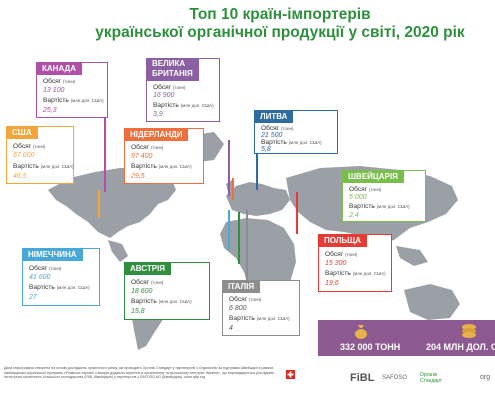 Image resolution: width=495 pixels, height=400 pixels. What do you see at coordinates (431, 378) in the screenshot?
I see `organic-standard-logo: Органік Стандарт` at bounding box center [431, 378].